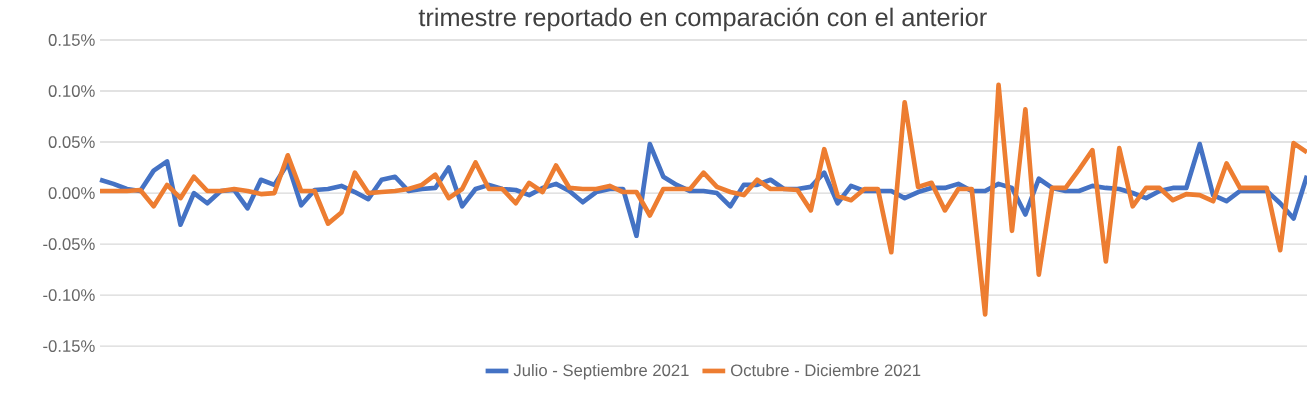  What do you see at coordinates (601, 372) in the screenshot?
I see `legend-label: Julio - Septiembre 2021` at bounding box center [601, 372].